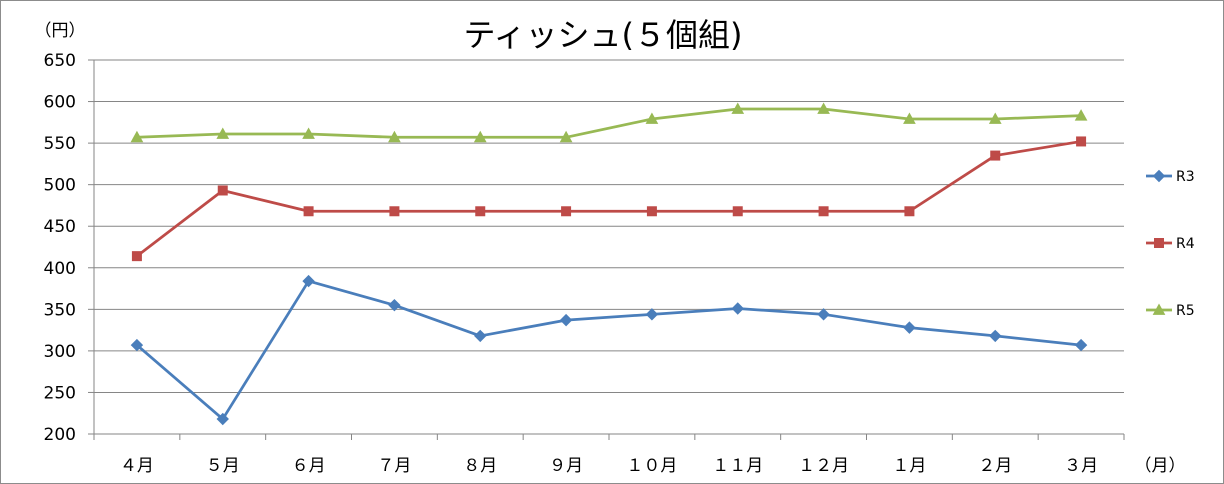  Describe the element at coordinates (60, 144) in the screenshot. I see `y-tick-label: 550` at that location.